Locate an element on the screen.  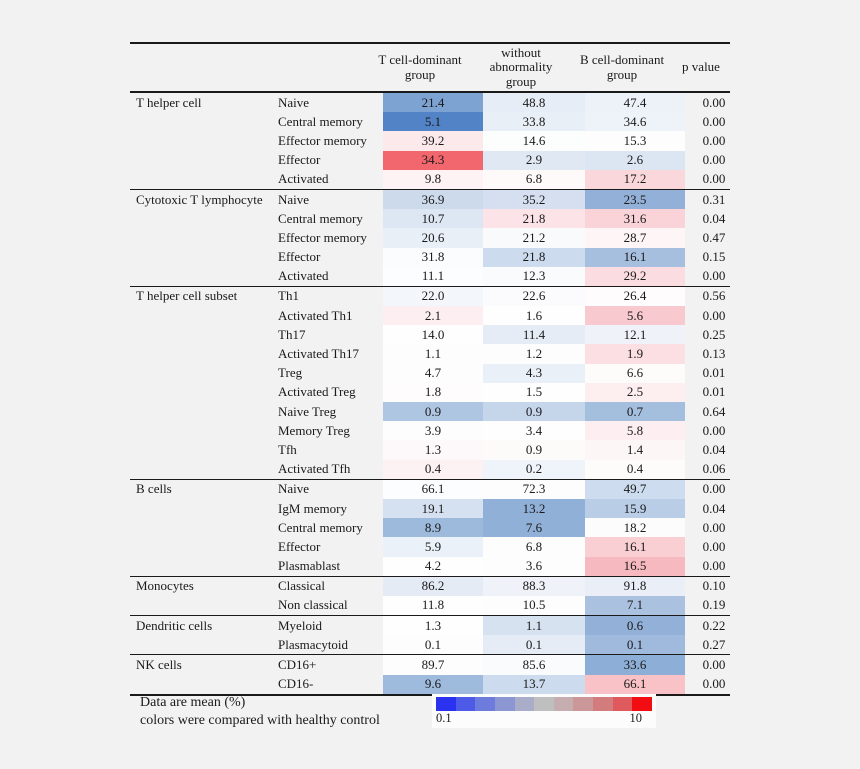
legend-gradient-bar is located at coordinates (544, 704).